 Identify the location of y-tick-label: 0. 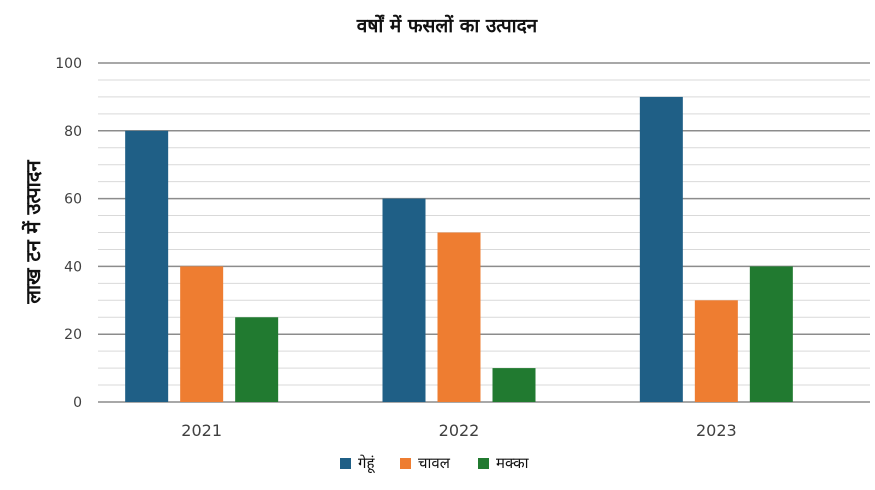
(77, 403).